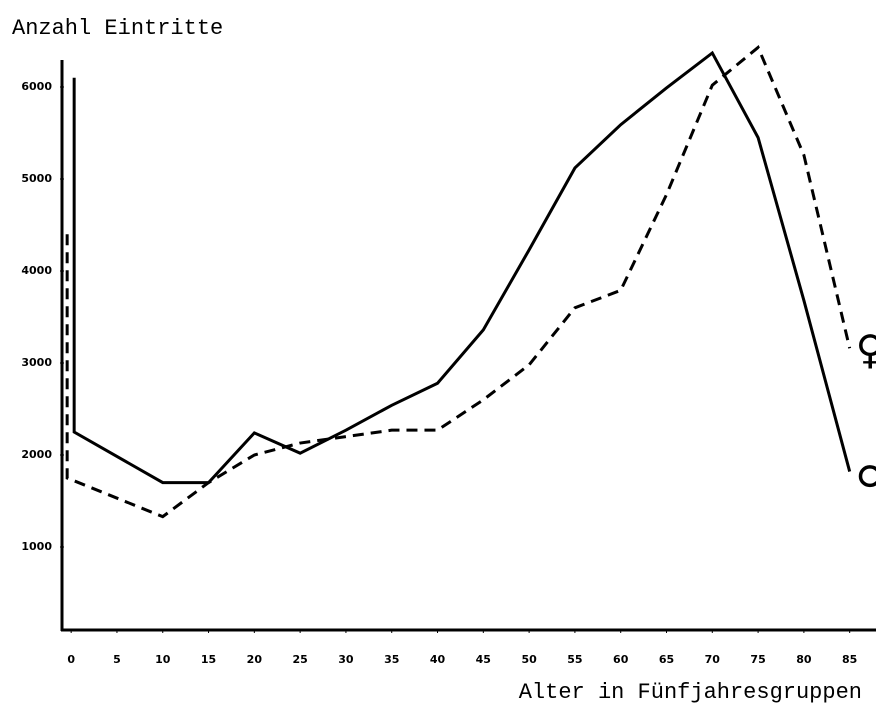  I want to click on x-tick-label: 35, so click(391, 659).